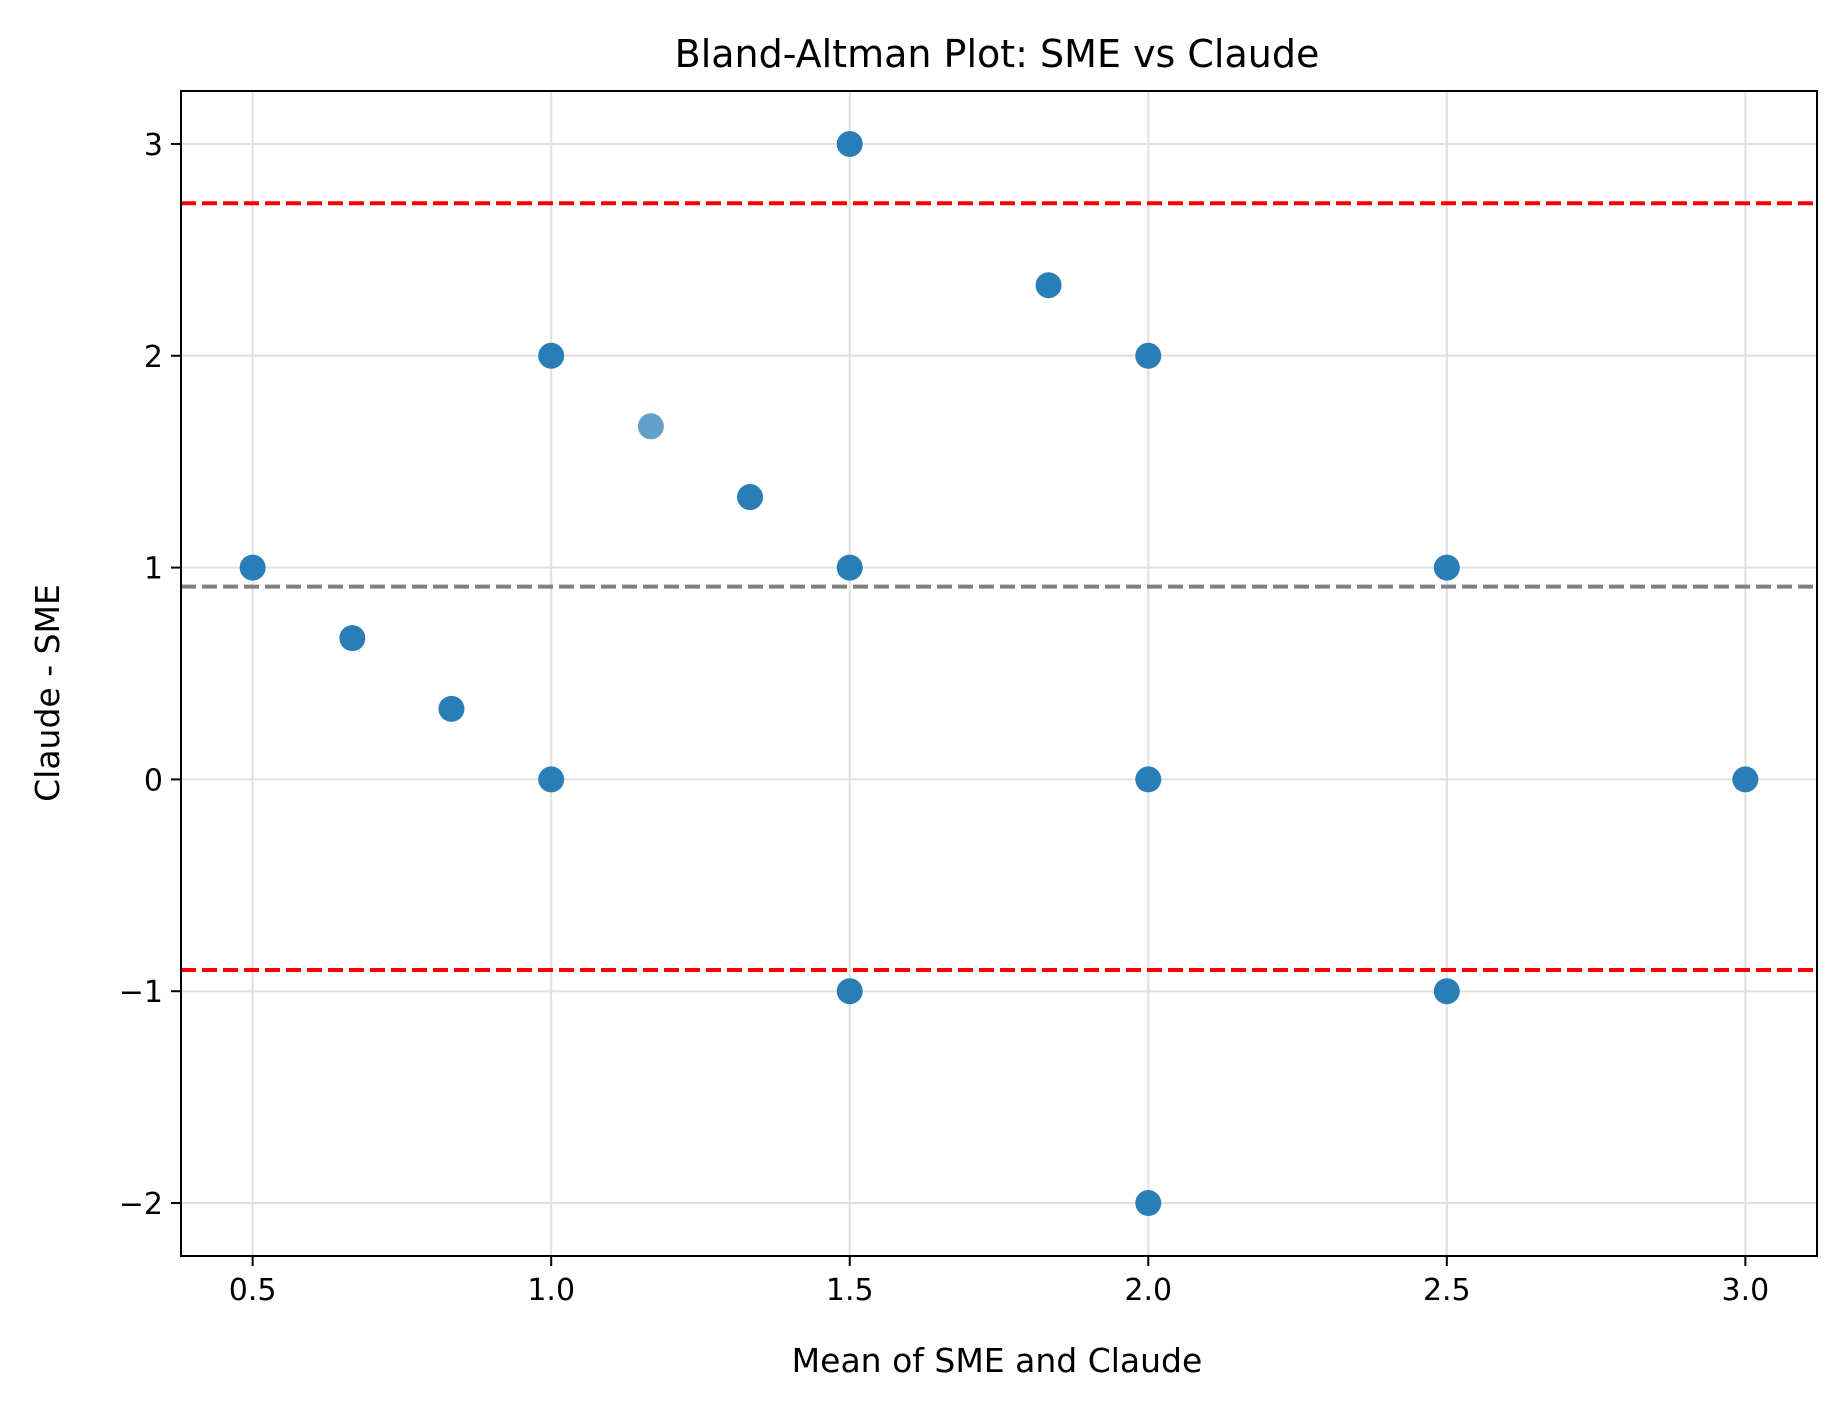  I want to click on y-tick-label: 2, so click(153, 357).